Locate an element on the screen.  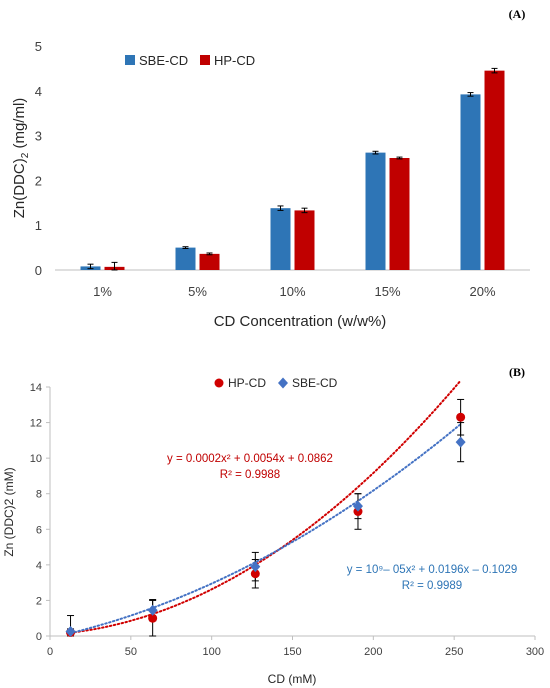
x-tick-label: 0 is located at coordinates (50, 652).